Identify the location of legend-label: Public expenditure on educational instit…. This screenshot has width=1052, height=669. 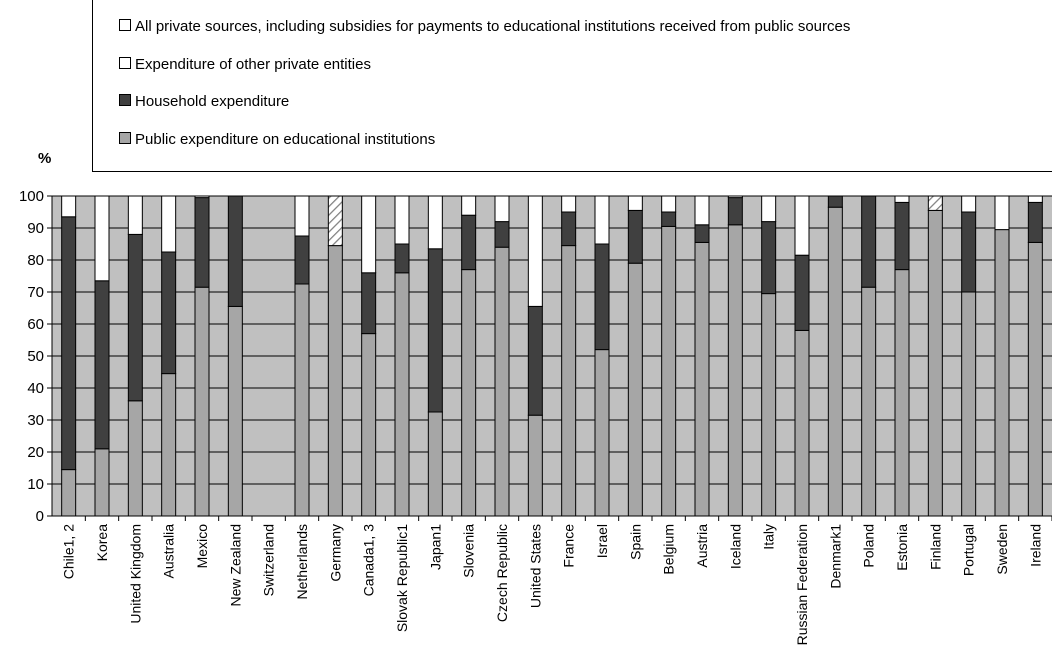
(285, 139).